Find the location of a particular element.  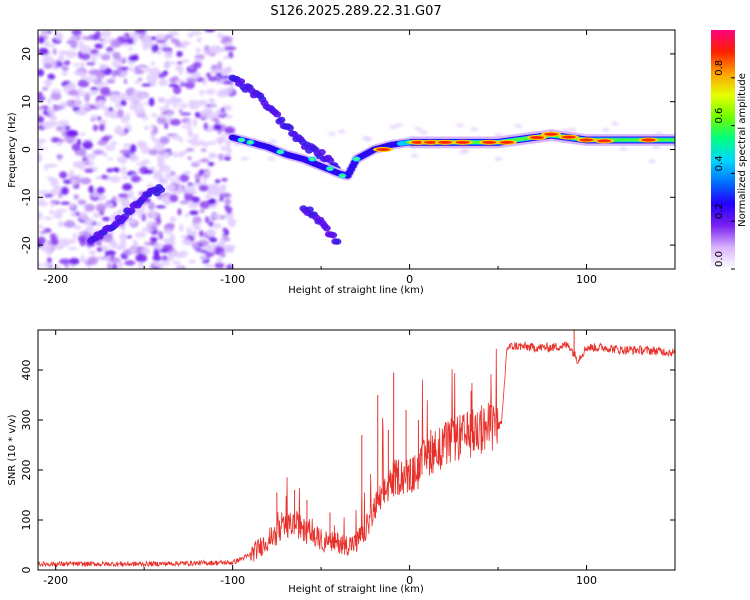

x-tick-label: 100 is located at coordinates (586, 279).